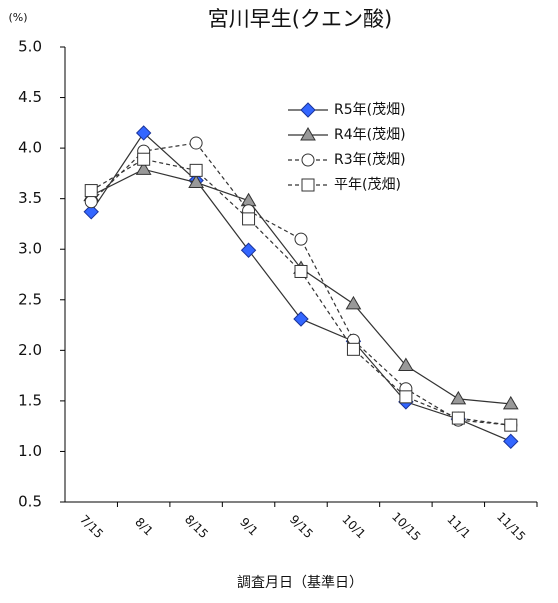 This screenshot has height=603, width=558. I want to click on x-tick-label: 11/1, so click(458, 526).